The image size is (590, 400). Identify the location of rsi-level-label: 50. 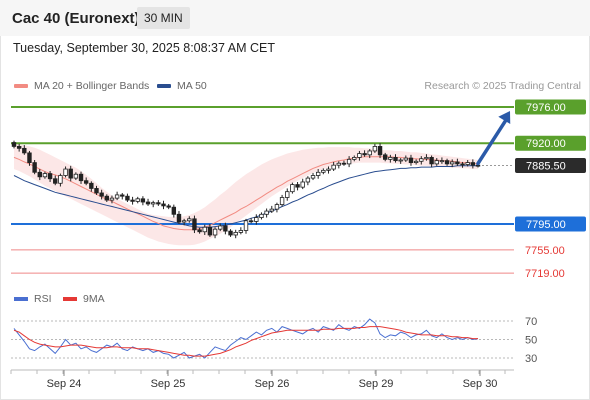
(531, 341).